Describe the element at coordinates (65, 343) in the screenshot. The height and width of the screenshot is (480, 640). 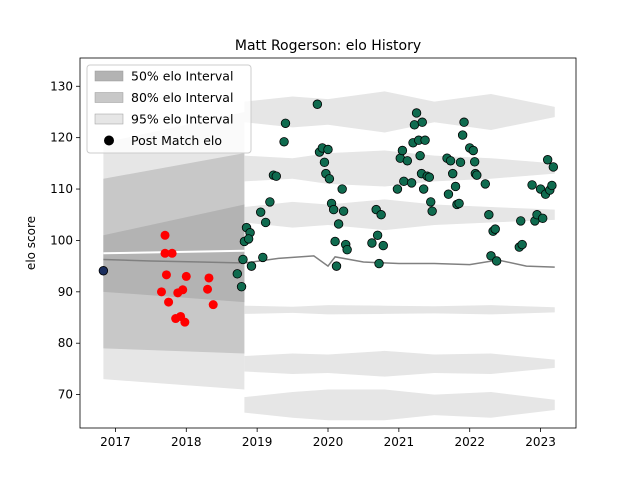
I see `y-tick-label: 80` at that location.